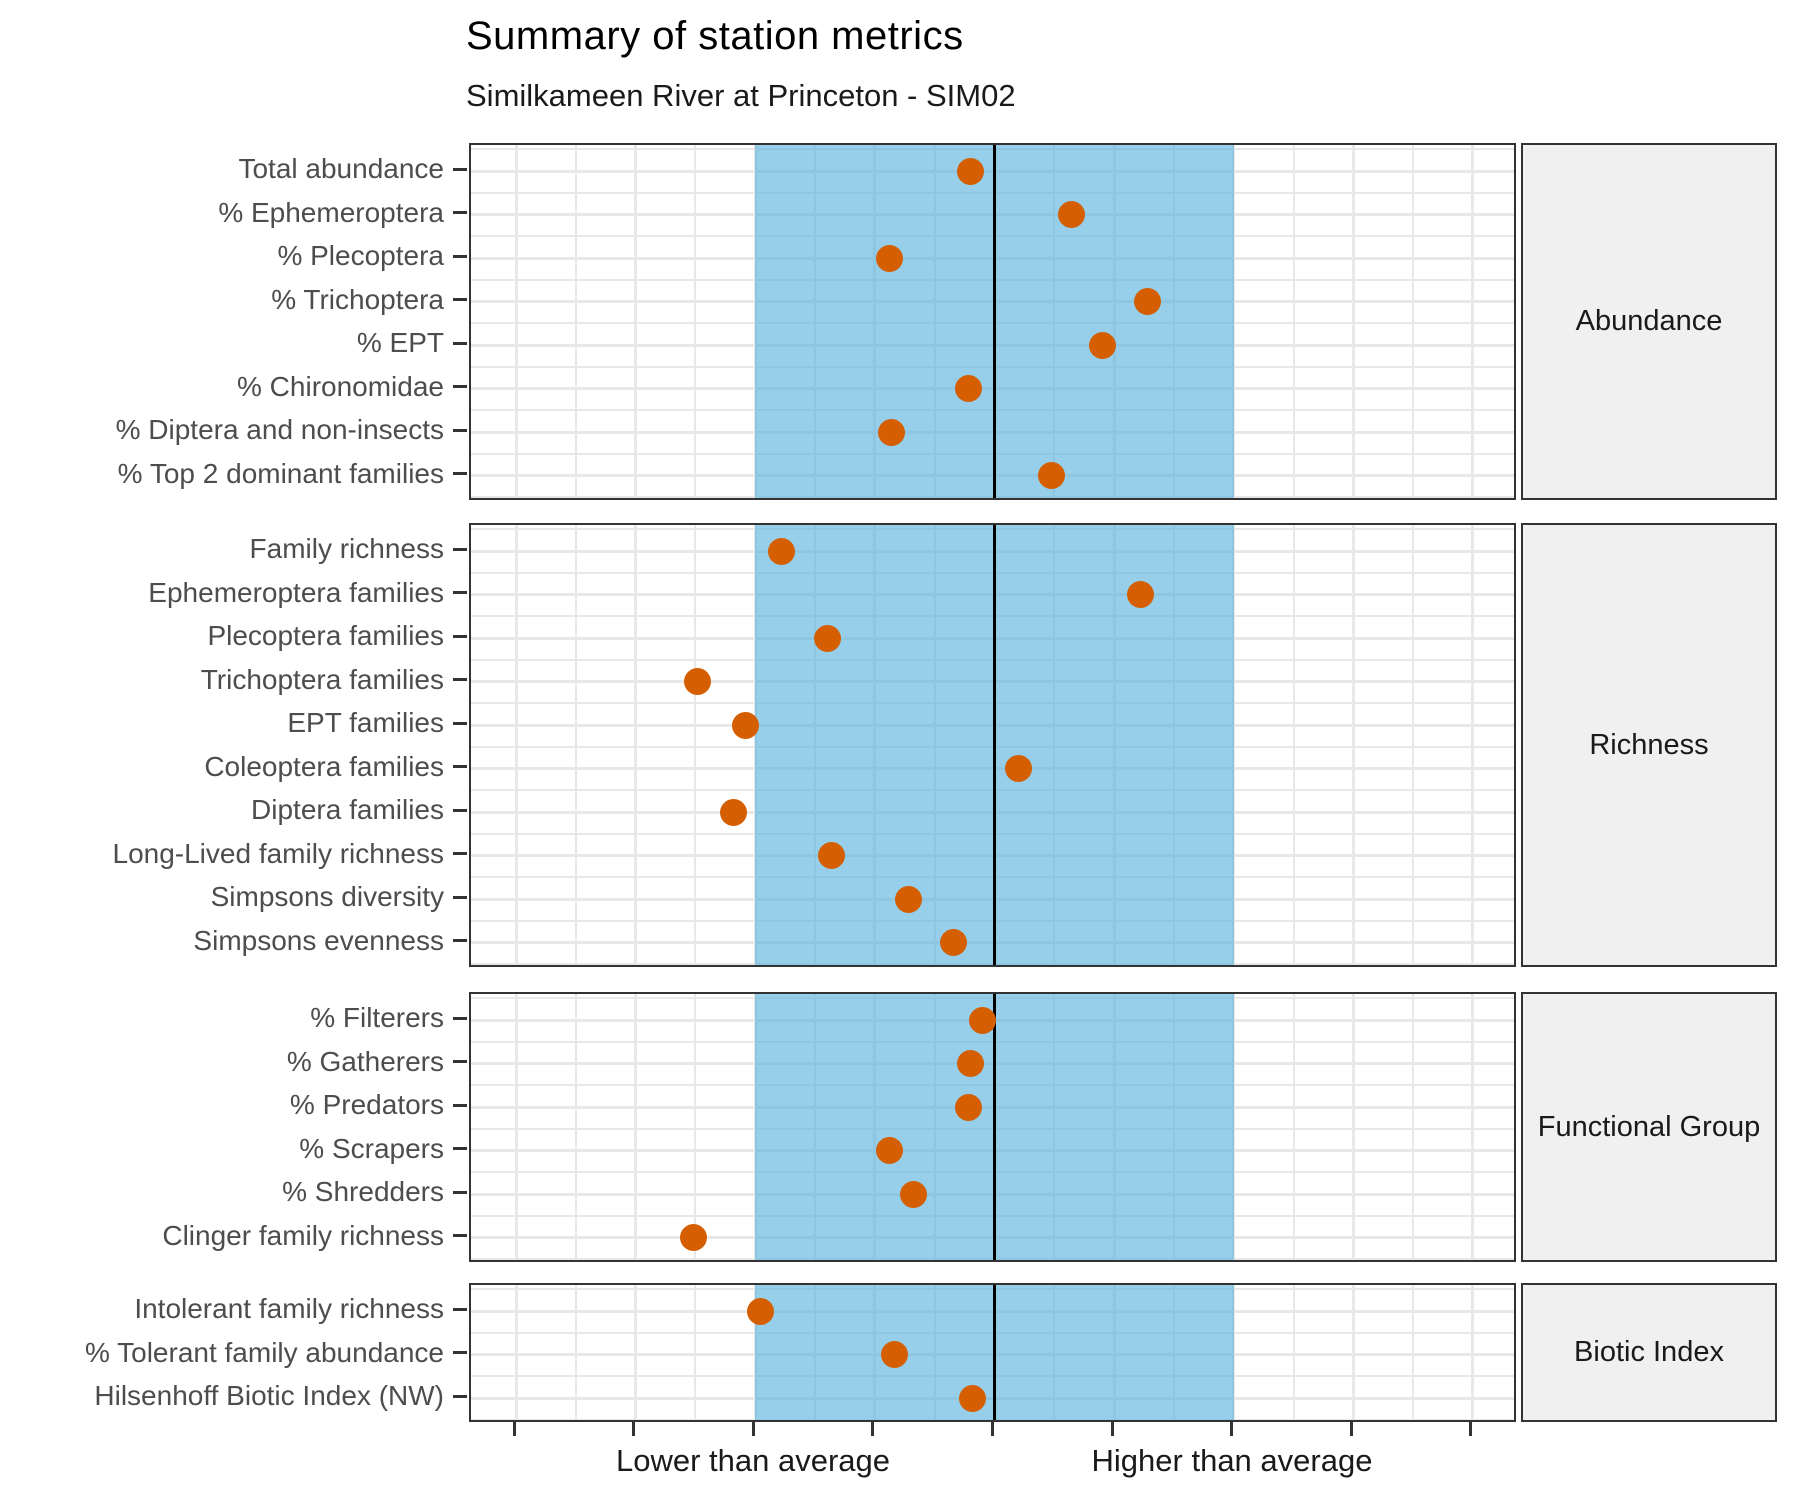  Describe the element at coordinates (346, 549) in the screenshot. I see `y-axis-label-family-richness: Family richness` at that location.